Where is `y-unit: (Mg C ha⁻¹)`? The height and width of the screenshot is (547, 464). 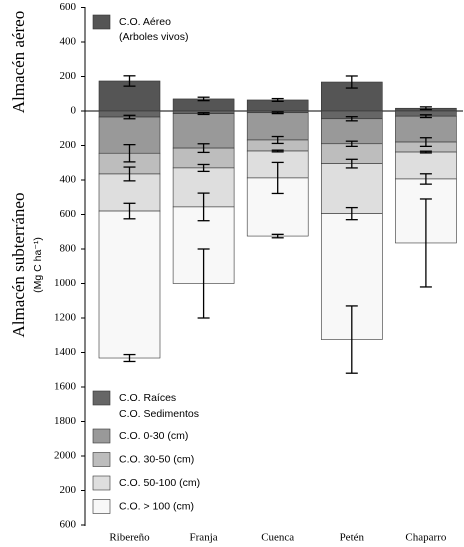
y-unit: (Mg C ha⁻¹) is located at coordinates (38, 265).